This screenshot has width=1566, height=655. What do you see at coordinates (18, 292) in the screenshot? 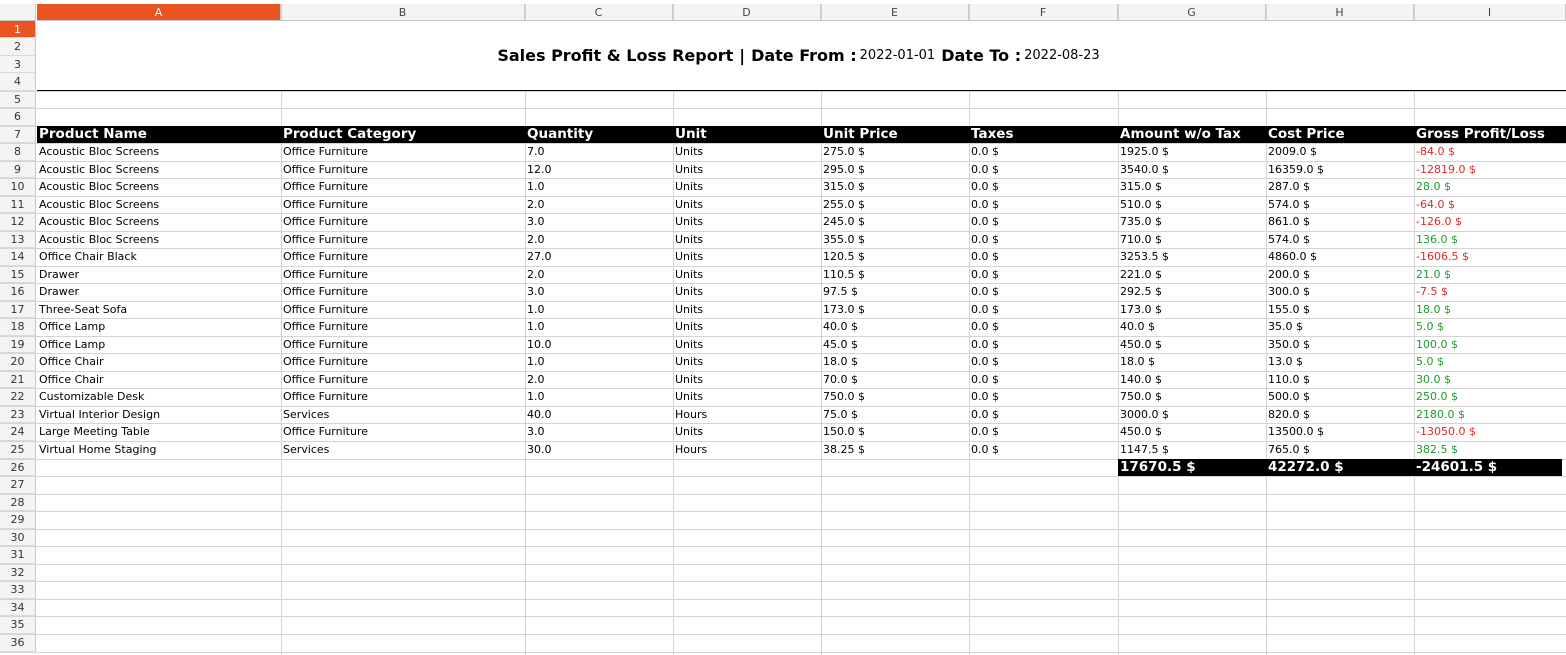
I see `row-header-16: 16` at bounding box center [18, 292].